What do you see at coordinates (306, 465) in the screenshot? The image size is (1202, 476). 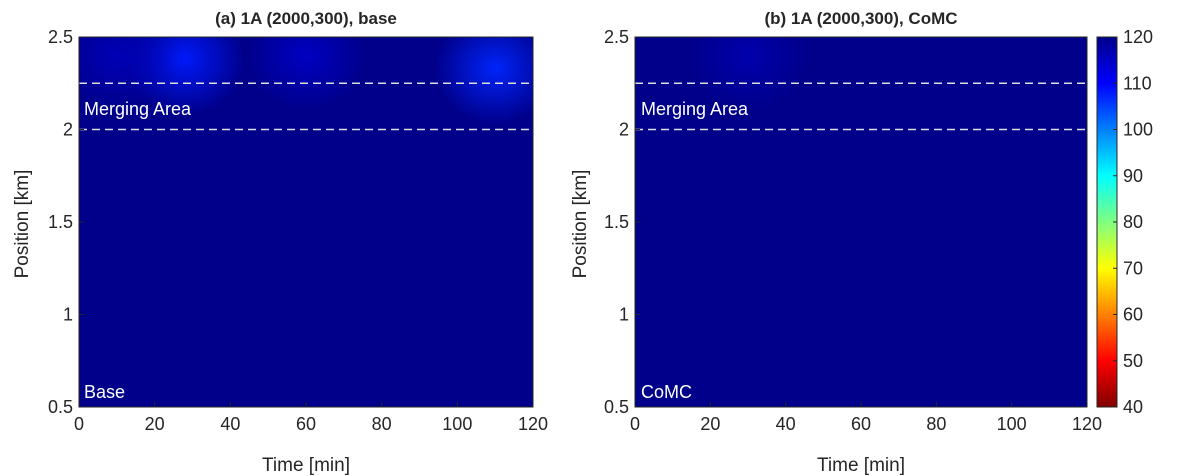 I see `panel-a-x-axis-label: Time [min]` at bounding box center [306, 465].